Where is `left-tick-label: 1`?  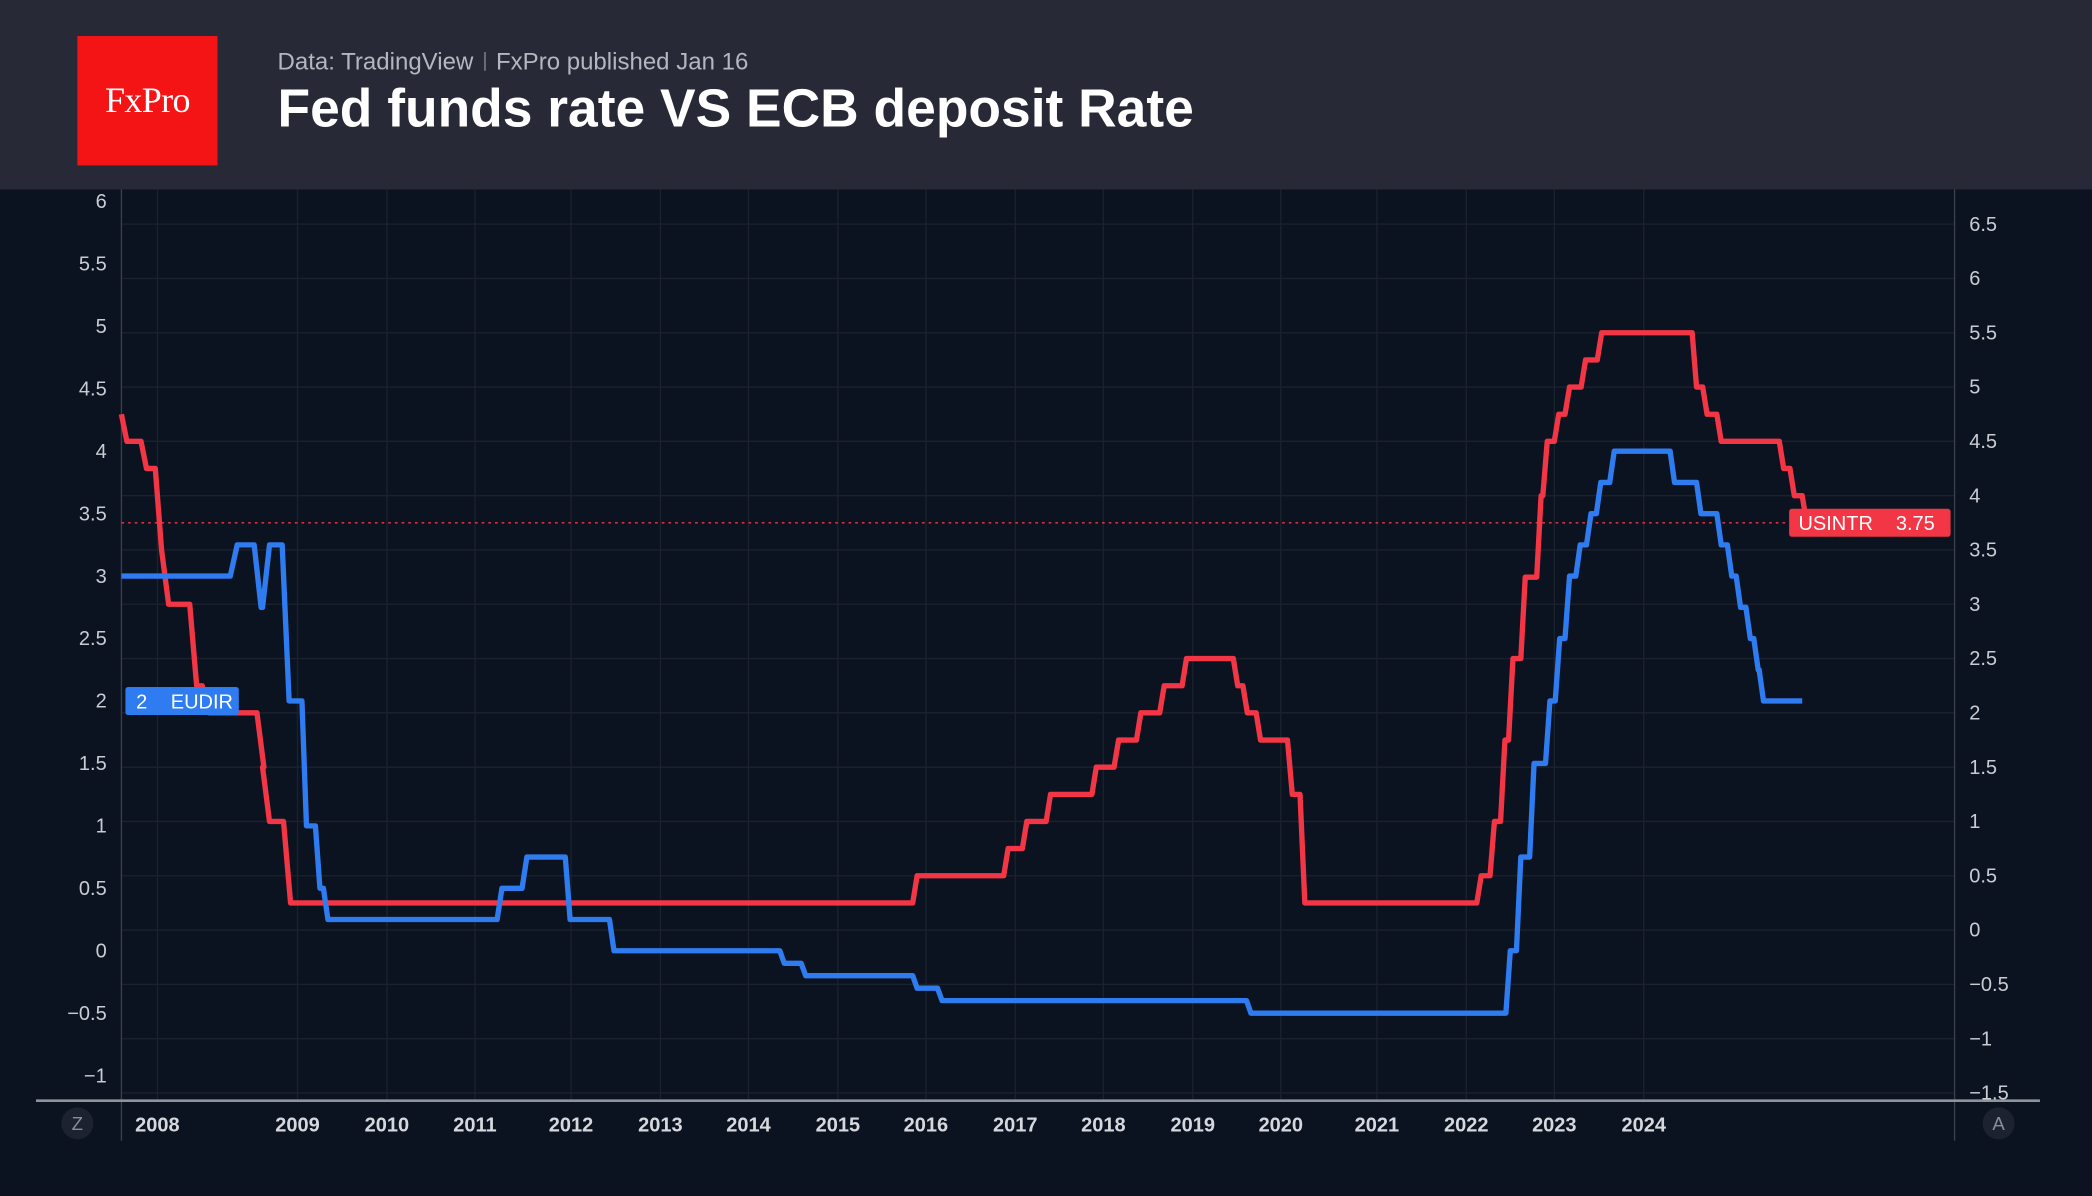 left-tick-label: 1 is located at coordinates (101, 827).